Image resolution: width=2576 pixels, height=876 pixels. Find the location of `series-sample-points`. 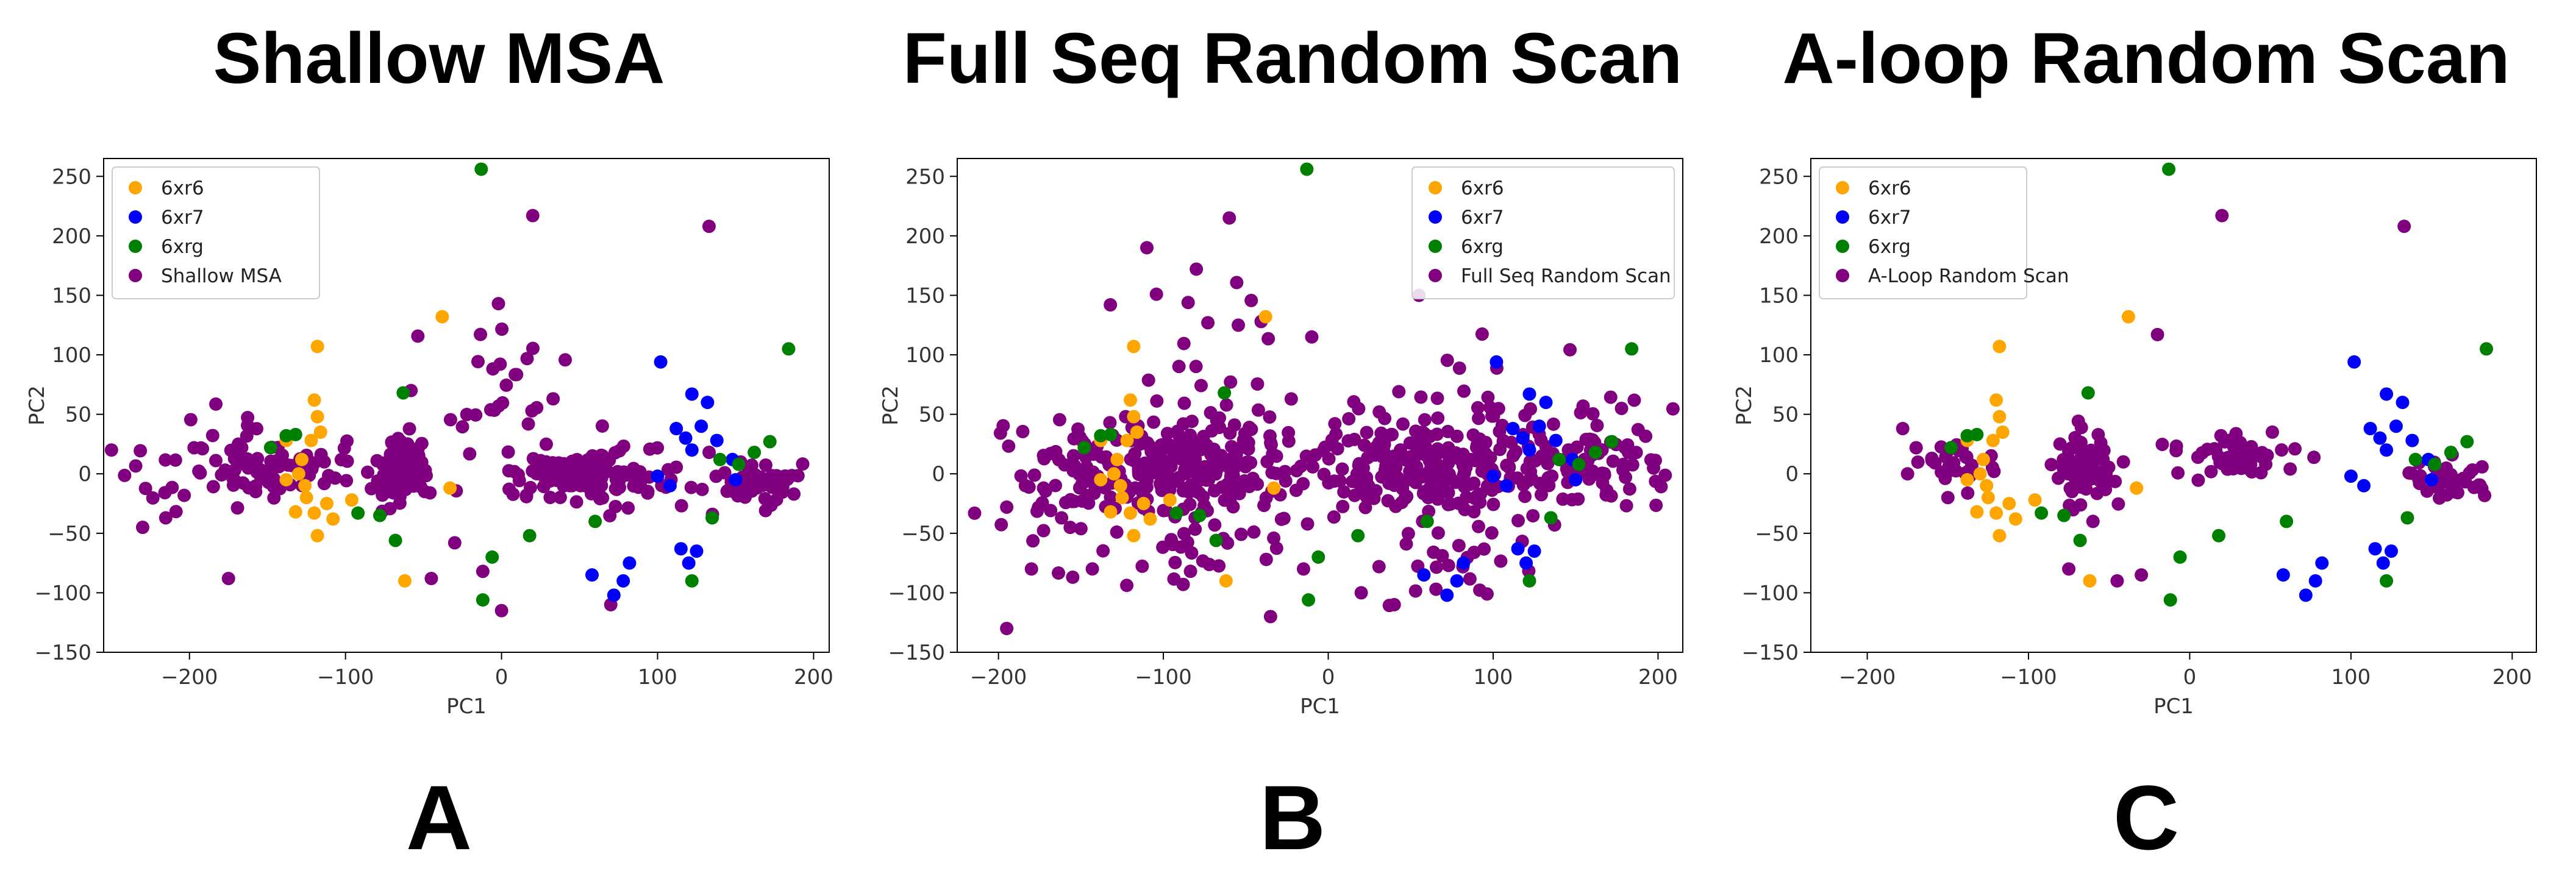

series-sample-points is located at coordinates (2194, 398).